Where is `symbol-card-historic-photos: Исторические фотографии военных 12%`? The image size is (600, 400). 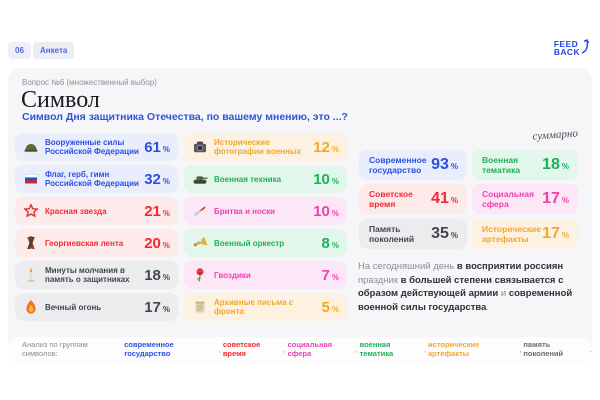
symbol-card-historic-photos: Исторические фотографии военных 12% is located at coordinates (265, 147).